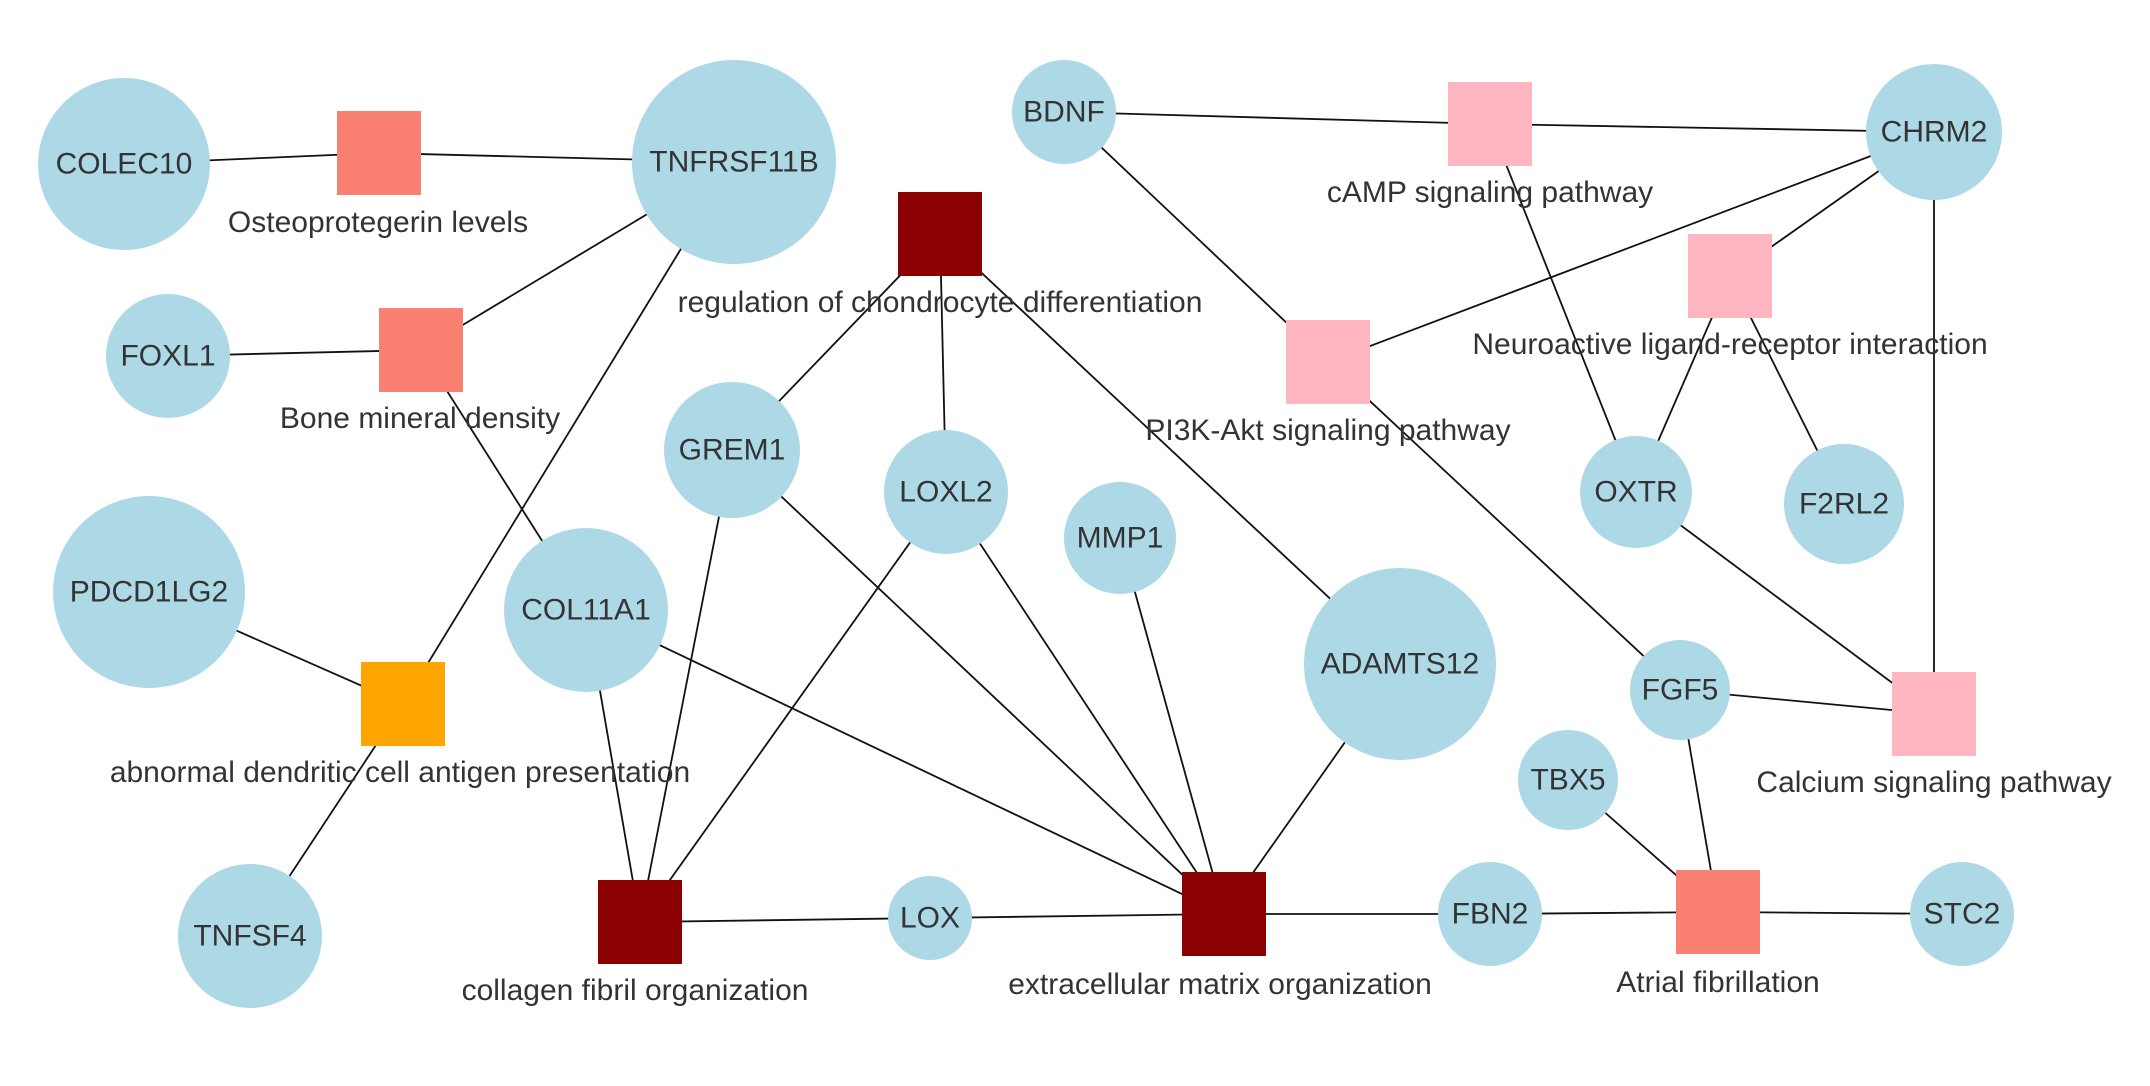  I want to click on gene-node-foxl1: FOXL1, so click(168, 356).